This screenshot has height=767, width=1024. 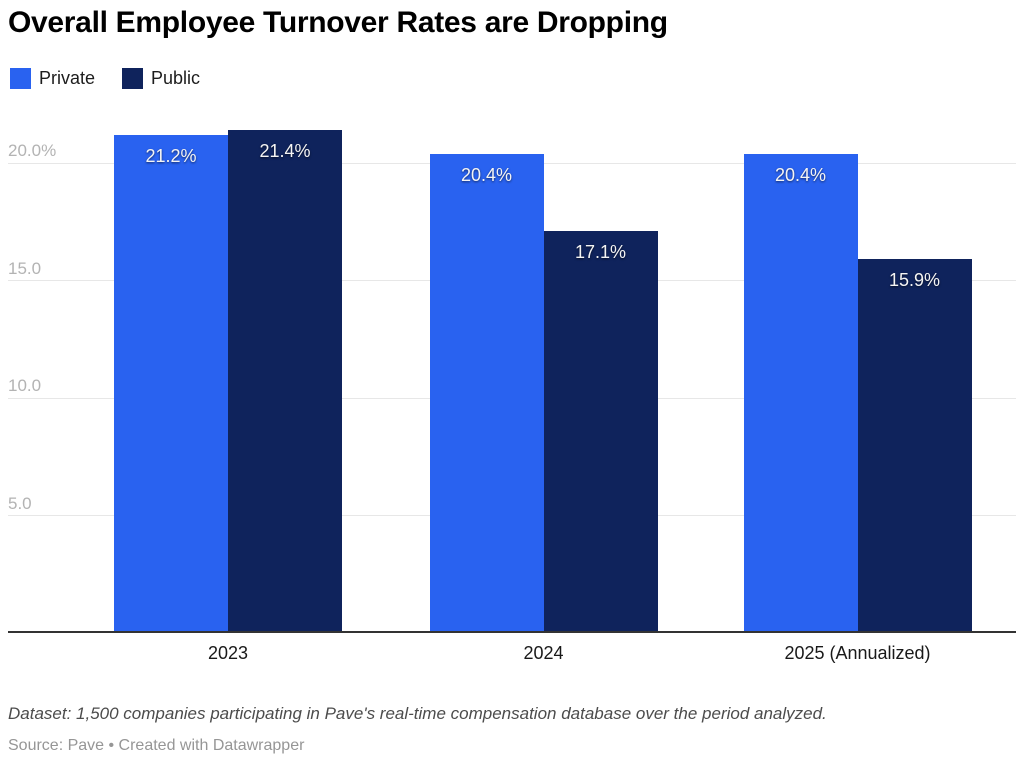 I want to click on bar-public-2024: 17.1%, so click(x=600, y=432).